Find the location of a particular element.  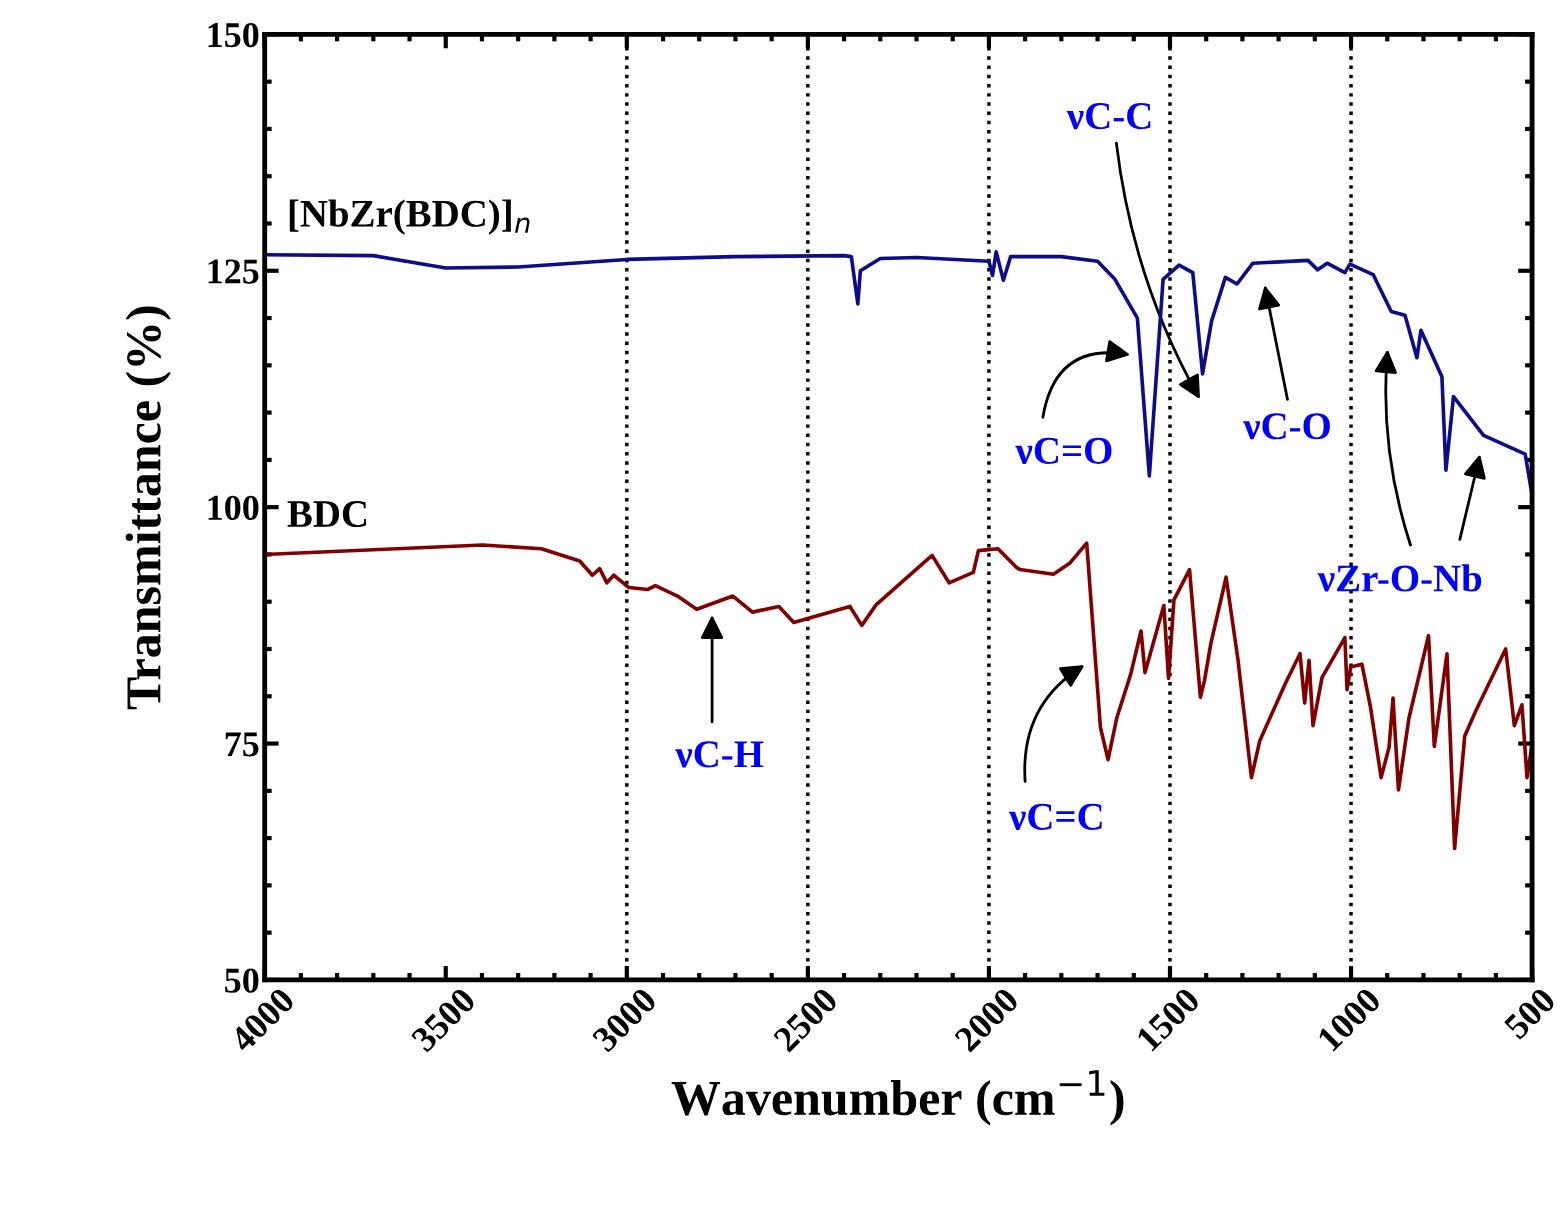

x-axis-title: Wavenumber (cm$^{−1}$) is located at coordinates (897, 1098).